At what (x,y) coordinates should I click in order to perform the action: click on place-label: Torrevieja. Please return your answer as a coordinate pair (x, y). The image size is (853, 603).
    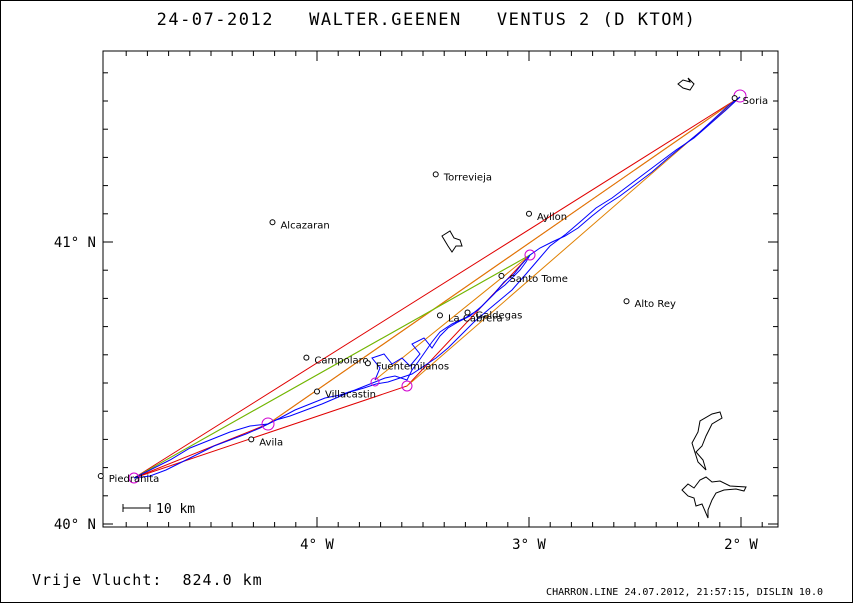
    Looking at the image, I should click on (467, 177).